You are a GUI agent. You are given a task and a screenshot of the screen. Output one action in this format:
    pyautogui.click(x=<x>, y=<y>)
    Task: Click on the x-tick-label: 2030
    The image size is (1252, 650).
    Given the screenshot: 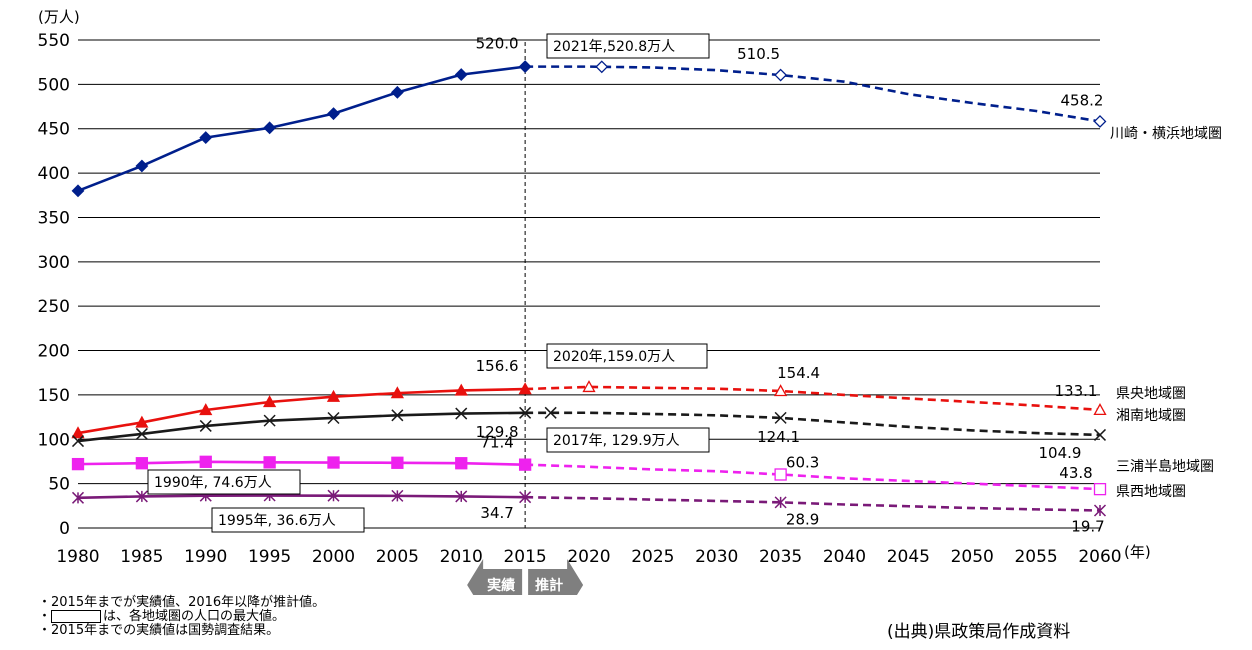 What is the action you would take?
    pyautogui.click(x=716, y=557)
    